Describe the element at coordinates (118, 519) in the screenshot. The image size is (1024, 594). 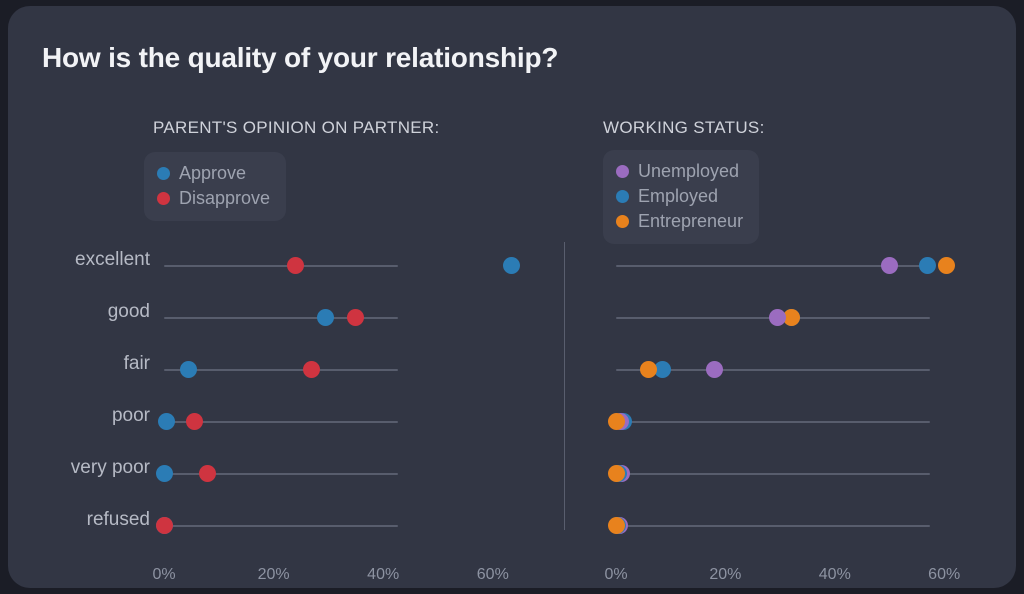
I see `category-label: refused` at that location.